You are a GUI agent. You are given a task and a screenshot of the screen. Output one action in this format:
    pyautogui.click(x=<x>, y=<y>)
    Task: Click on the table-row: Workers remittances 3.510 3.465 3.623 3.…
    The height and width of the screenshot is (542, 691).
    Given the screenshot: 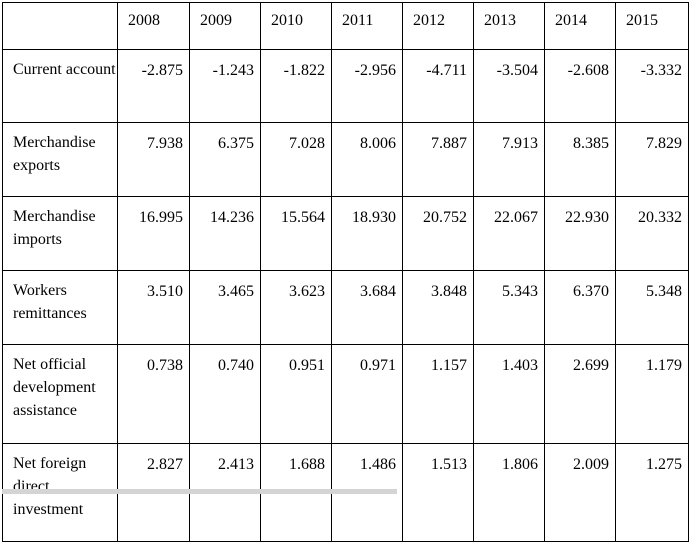 What is the action you would take?
    pyautogui.click(x=345, y=307)
    